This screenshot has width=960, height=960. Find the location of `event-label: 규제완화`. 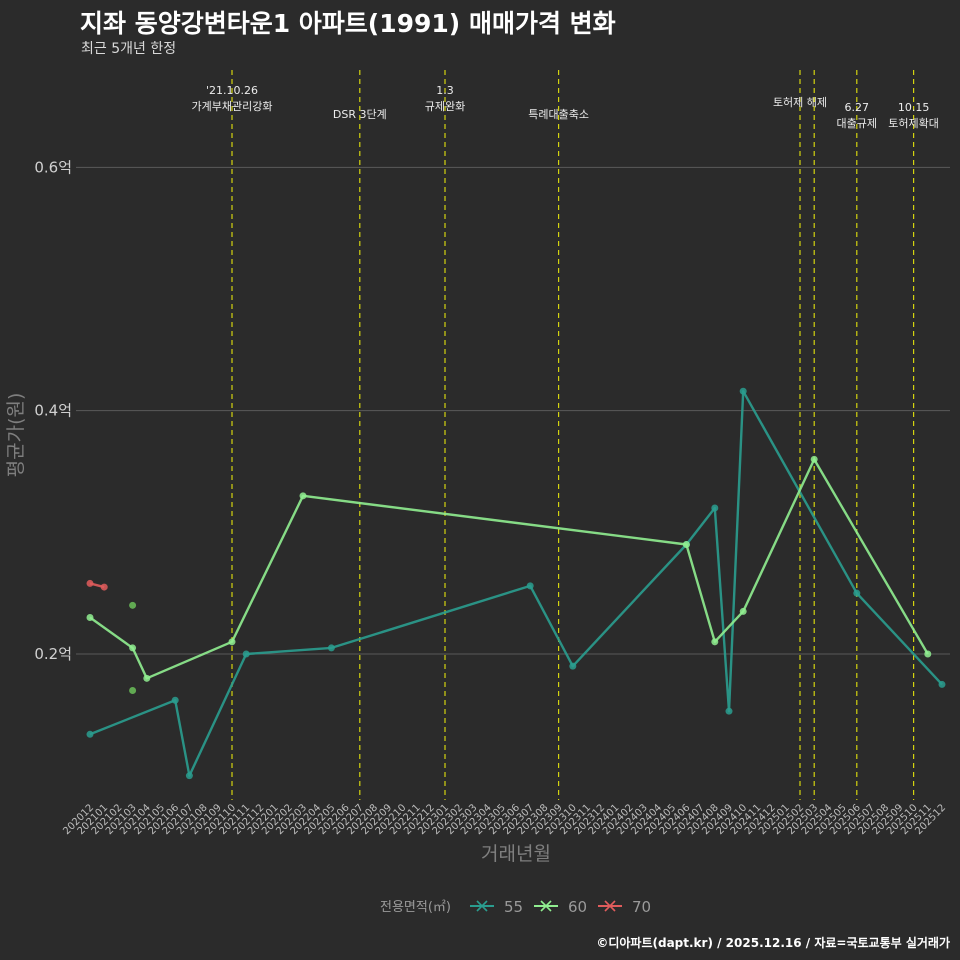

event-label: 규제완화 is located at coordinates (445, 106).